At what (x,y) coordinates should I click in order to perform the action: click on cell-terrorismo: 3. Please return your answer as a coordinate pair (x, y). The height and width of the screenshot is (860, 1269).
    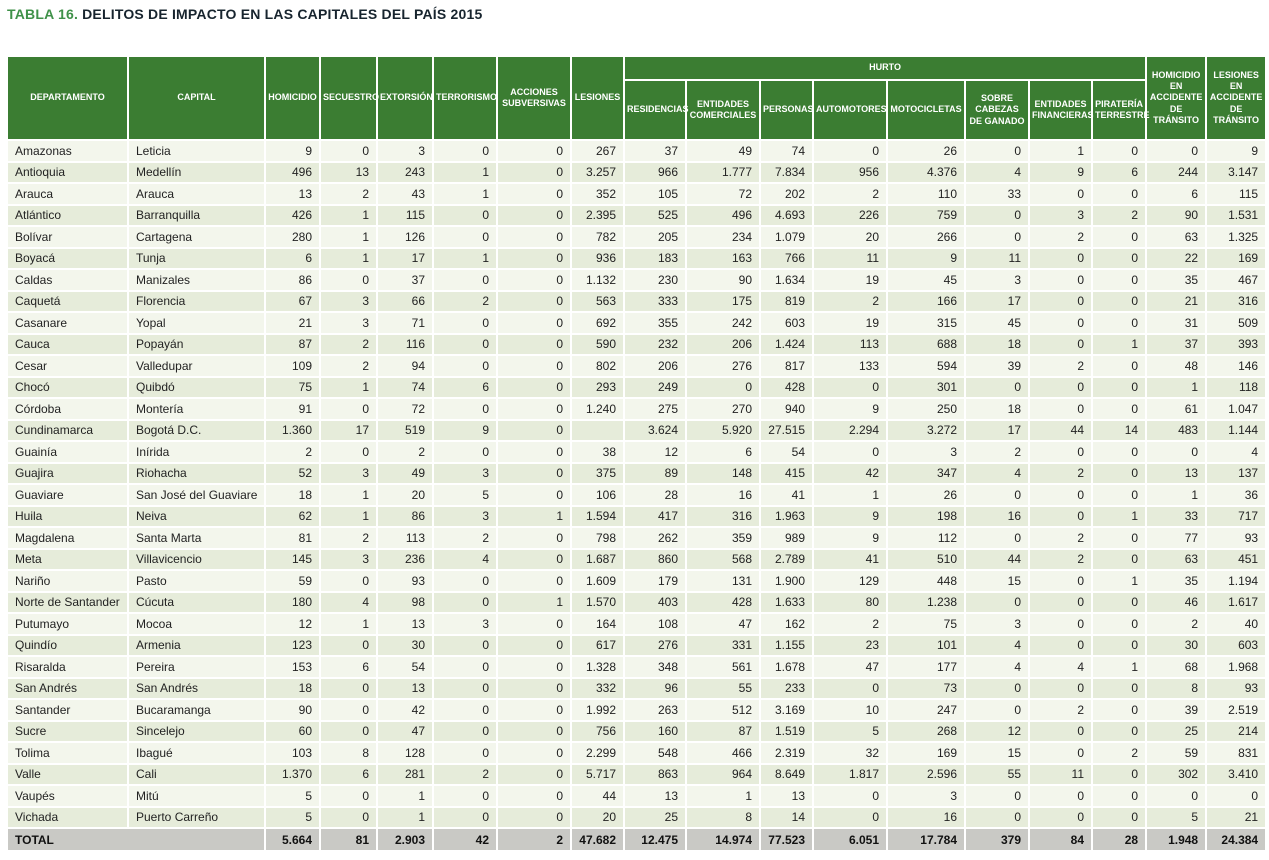
    Looking at the image, I should click on (465, 473).